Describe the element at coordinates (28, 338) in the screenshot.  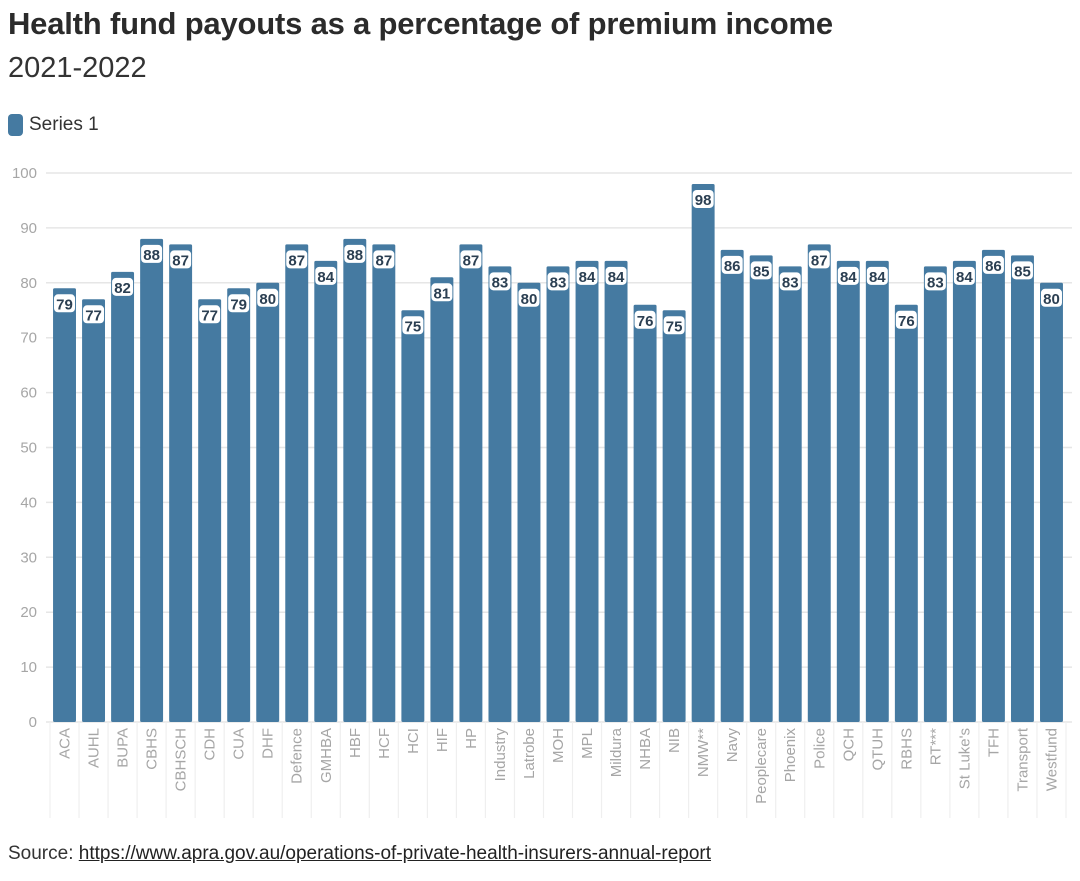
I see `y-tick-label: 70` at that location.